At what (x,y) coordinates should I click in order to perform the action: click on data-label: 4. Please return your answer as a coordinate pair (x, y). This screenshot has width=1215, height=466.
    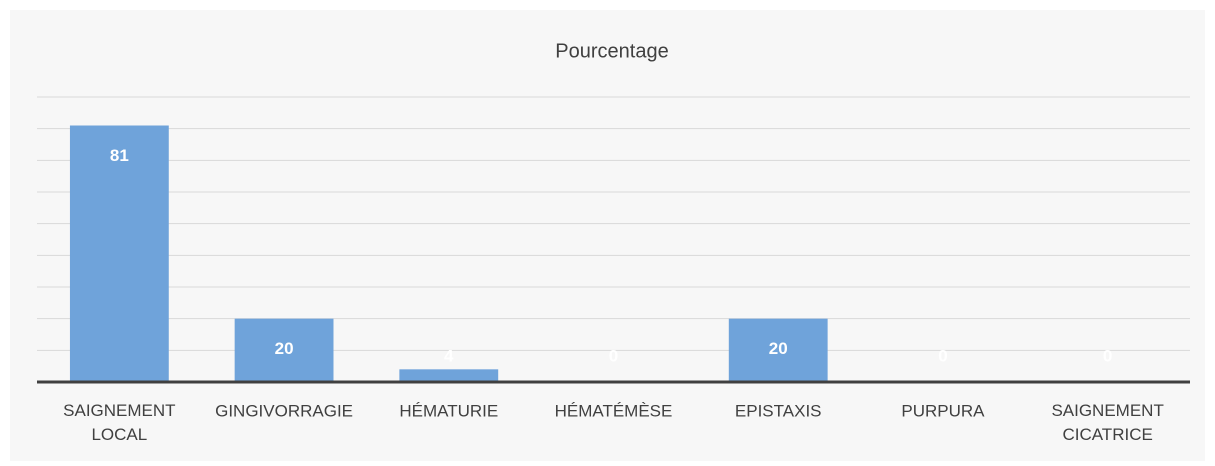
    Looking at the image, I should click on (449, 355).